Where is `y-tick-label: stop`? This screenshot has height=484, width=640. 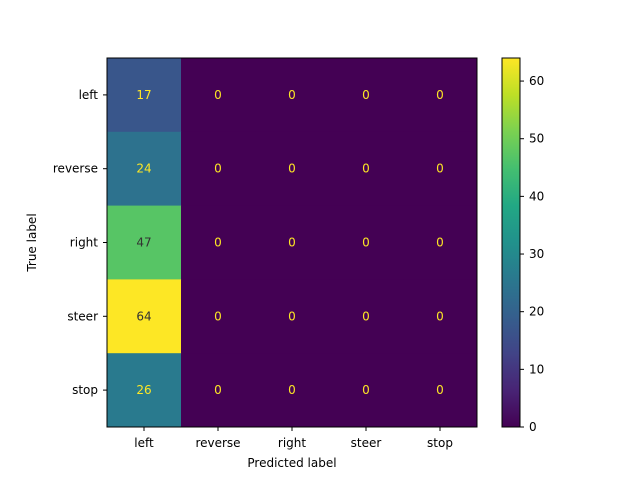 y-tick-label: stop is located at coordinates (85, 390).